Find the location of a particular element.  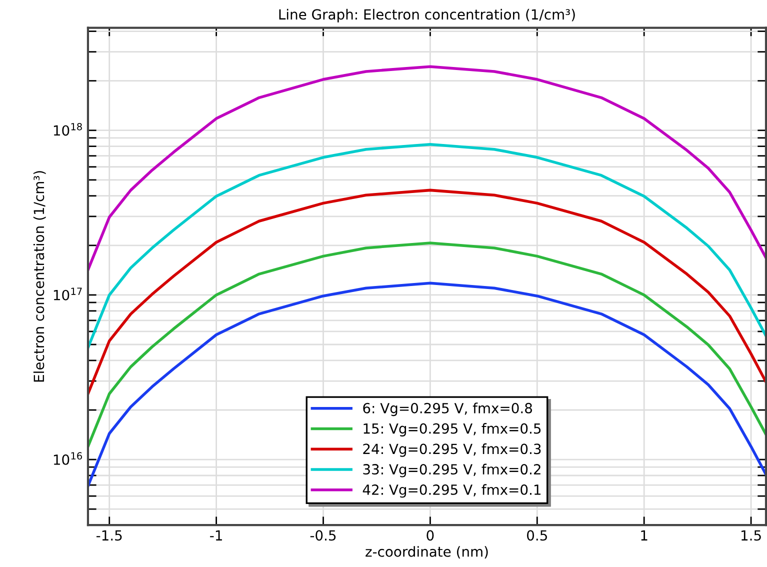

y-tick-label: 10$^{17}$ is located at coordinates (68, 294).